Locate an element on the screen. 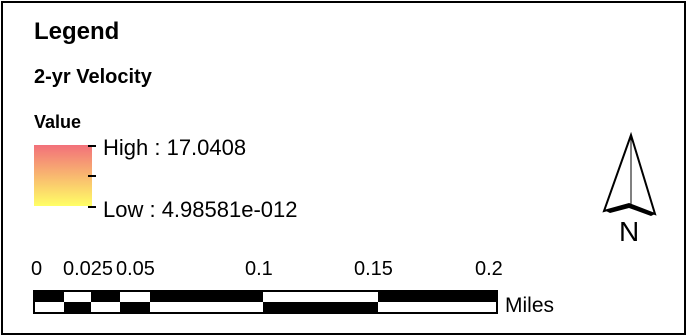 The image size is (687, 336). scale-label-4: 0.15 is located at coordinates (373, 269).